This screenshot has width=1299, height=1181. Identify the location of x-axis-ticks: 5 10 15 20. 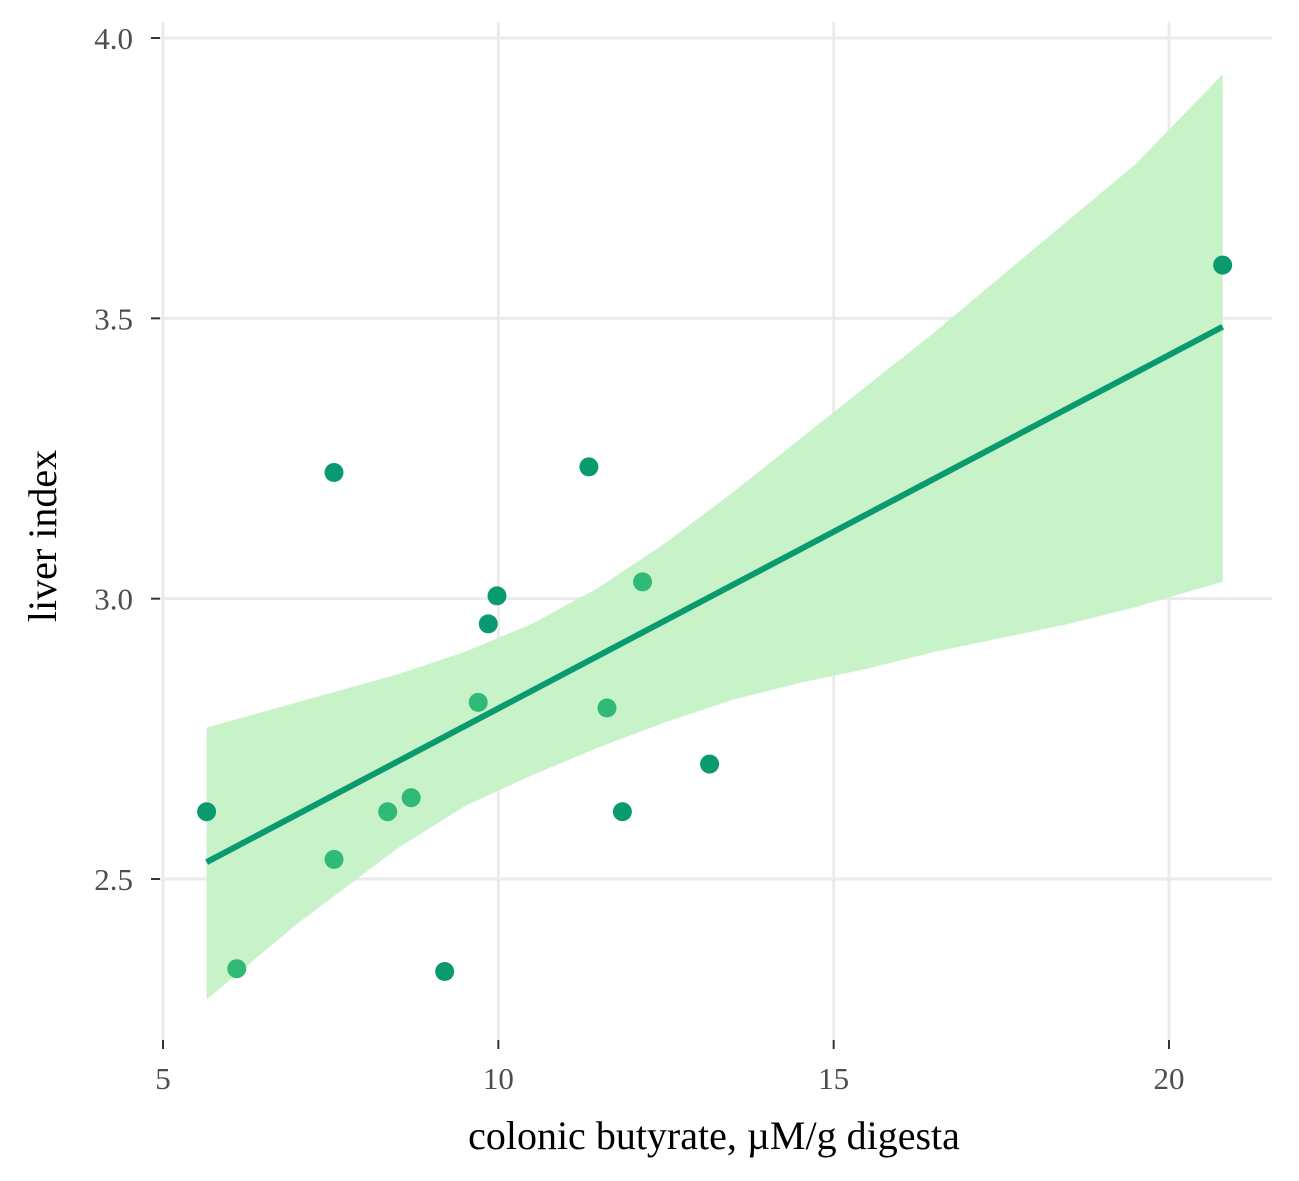
(670, 1068).